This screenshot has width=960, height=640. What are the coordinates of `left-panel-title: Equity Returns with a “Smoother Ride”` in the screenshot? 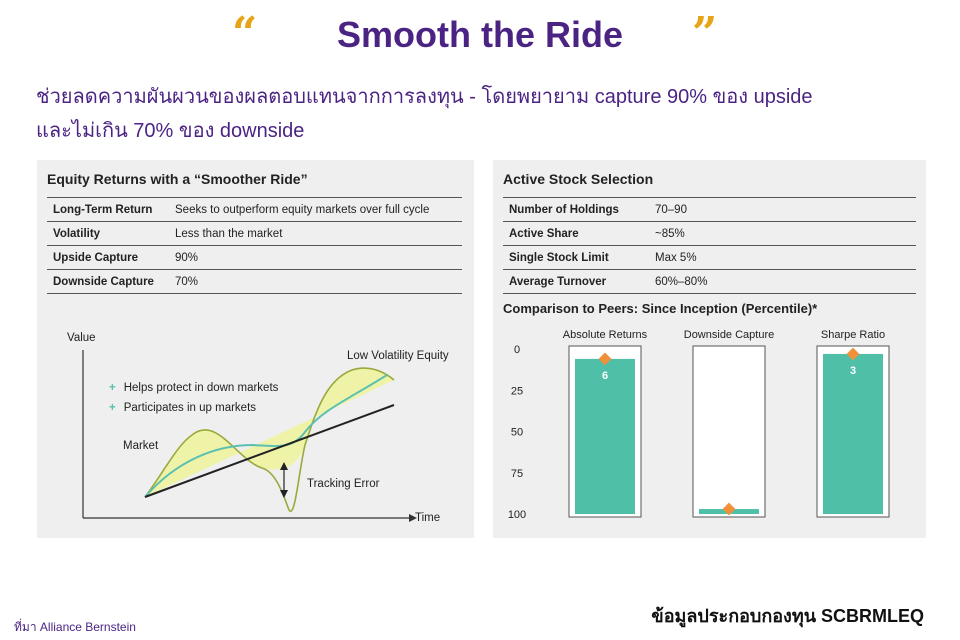 It's located at (177, 179).